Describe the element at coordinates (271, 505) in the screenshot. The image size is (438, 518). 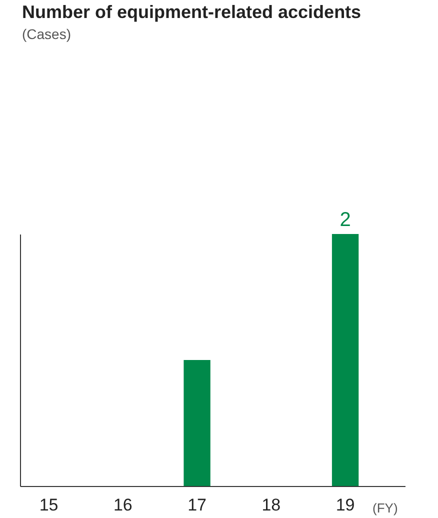
I see `x-tick-label: 18` at that location.